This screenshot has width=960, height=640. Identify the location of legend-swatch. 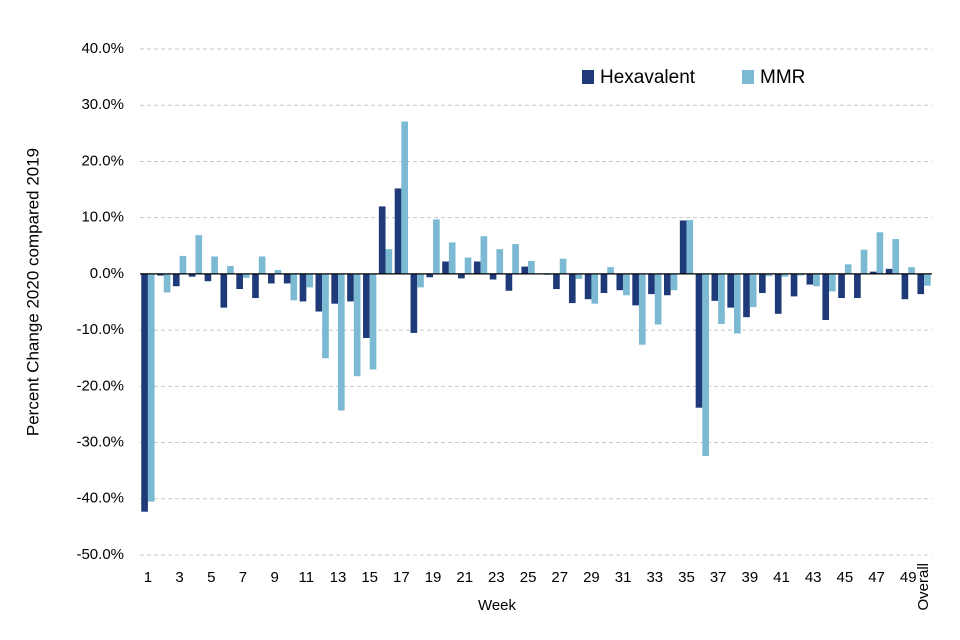
(748, 77).